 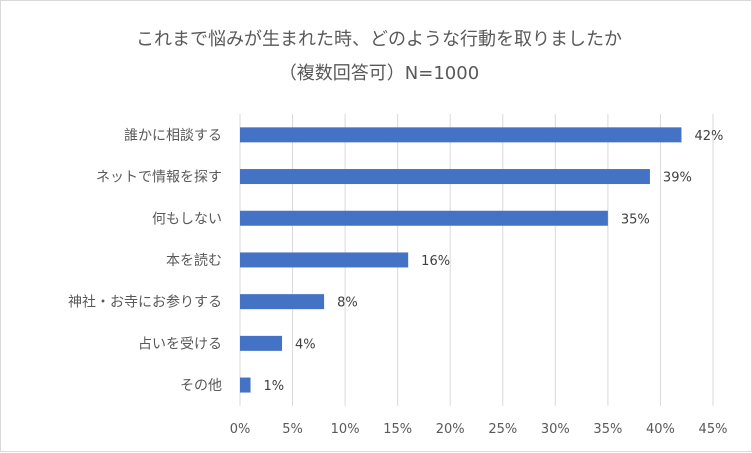 I want to click on category-label: その他, so click(x=201, y=386).